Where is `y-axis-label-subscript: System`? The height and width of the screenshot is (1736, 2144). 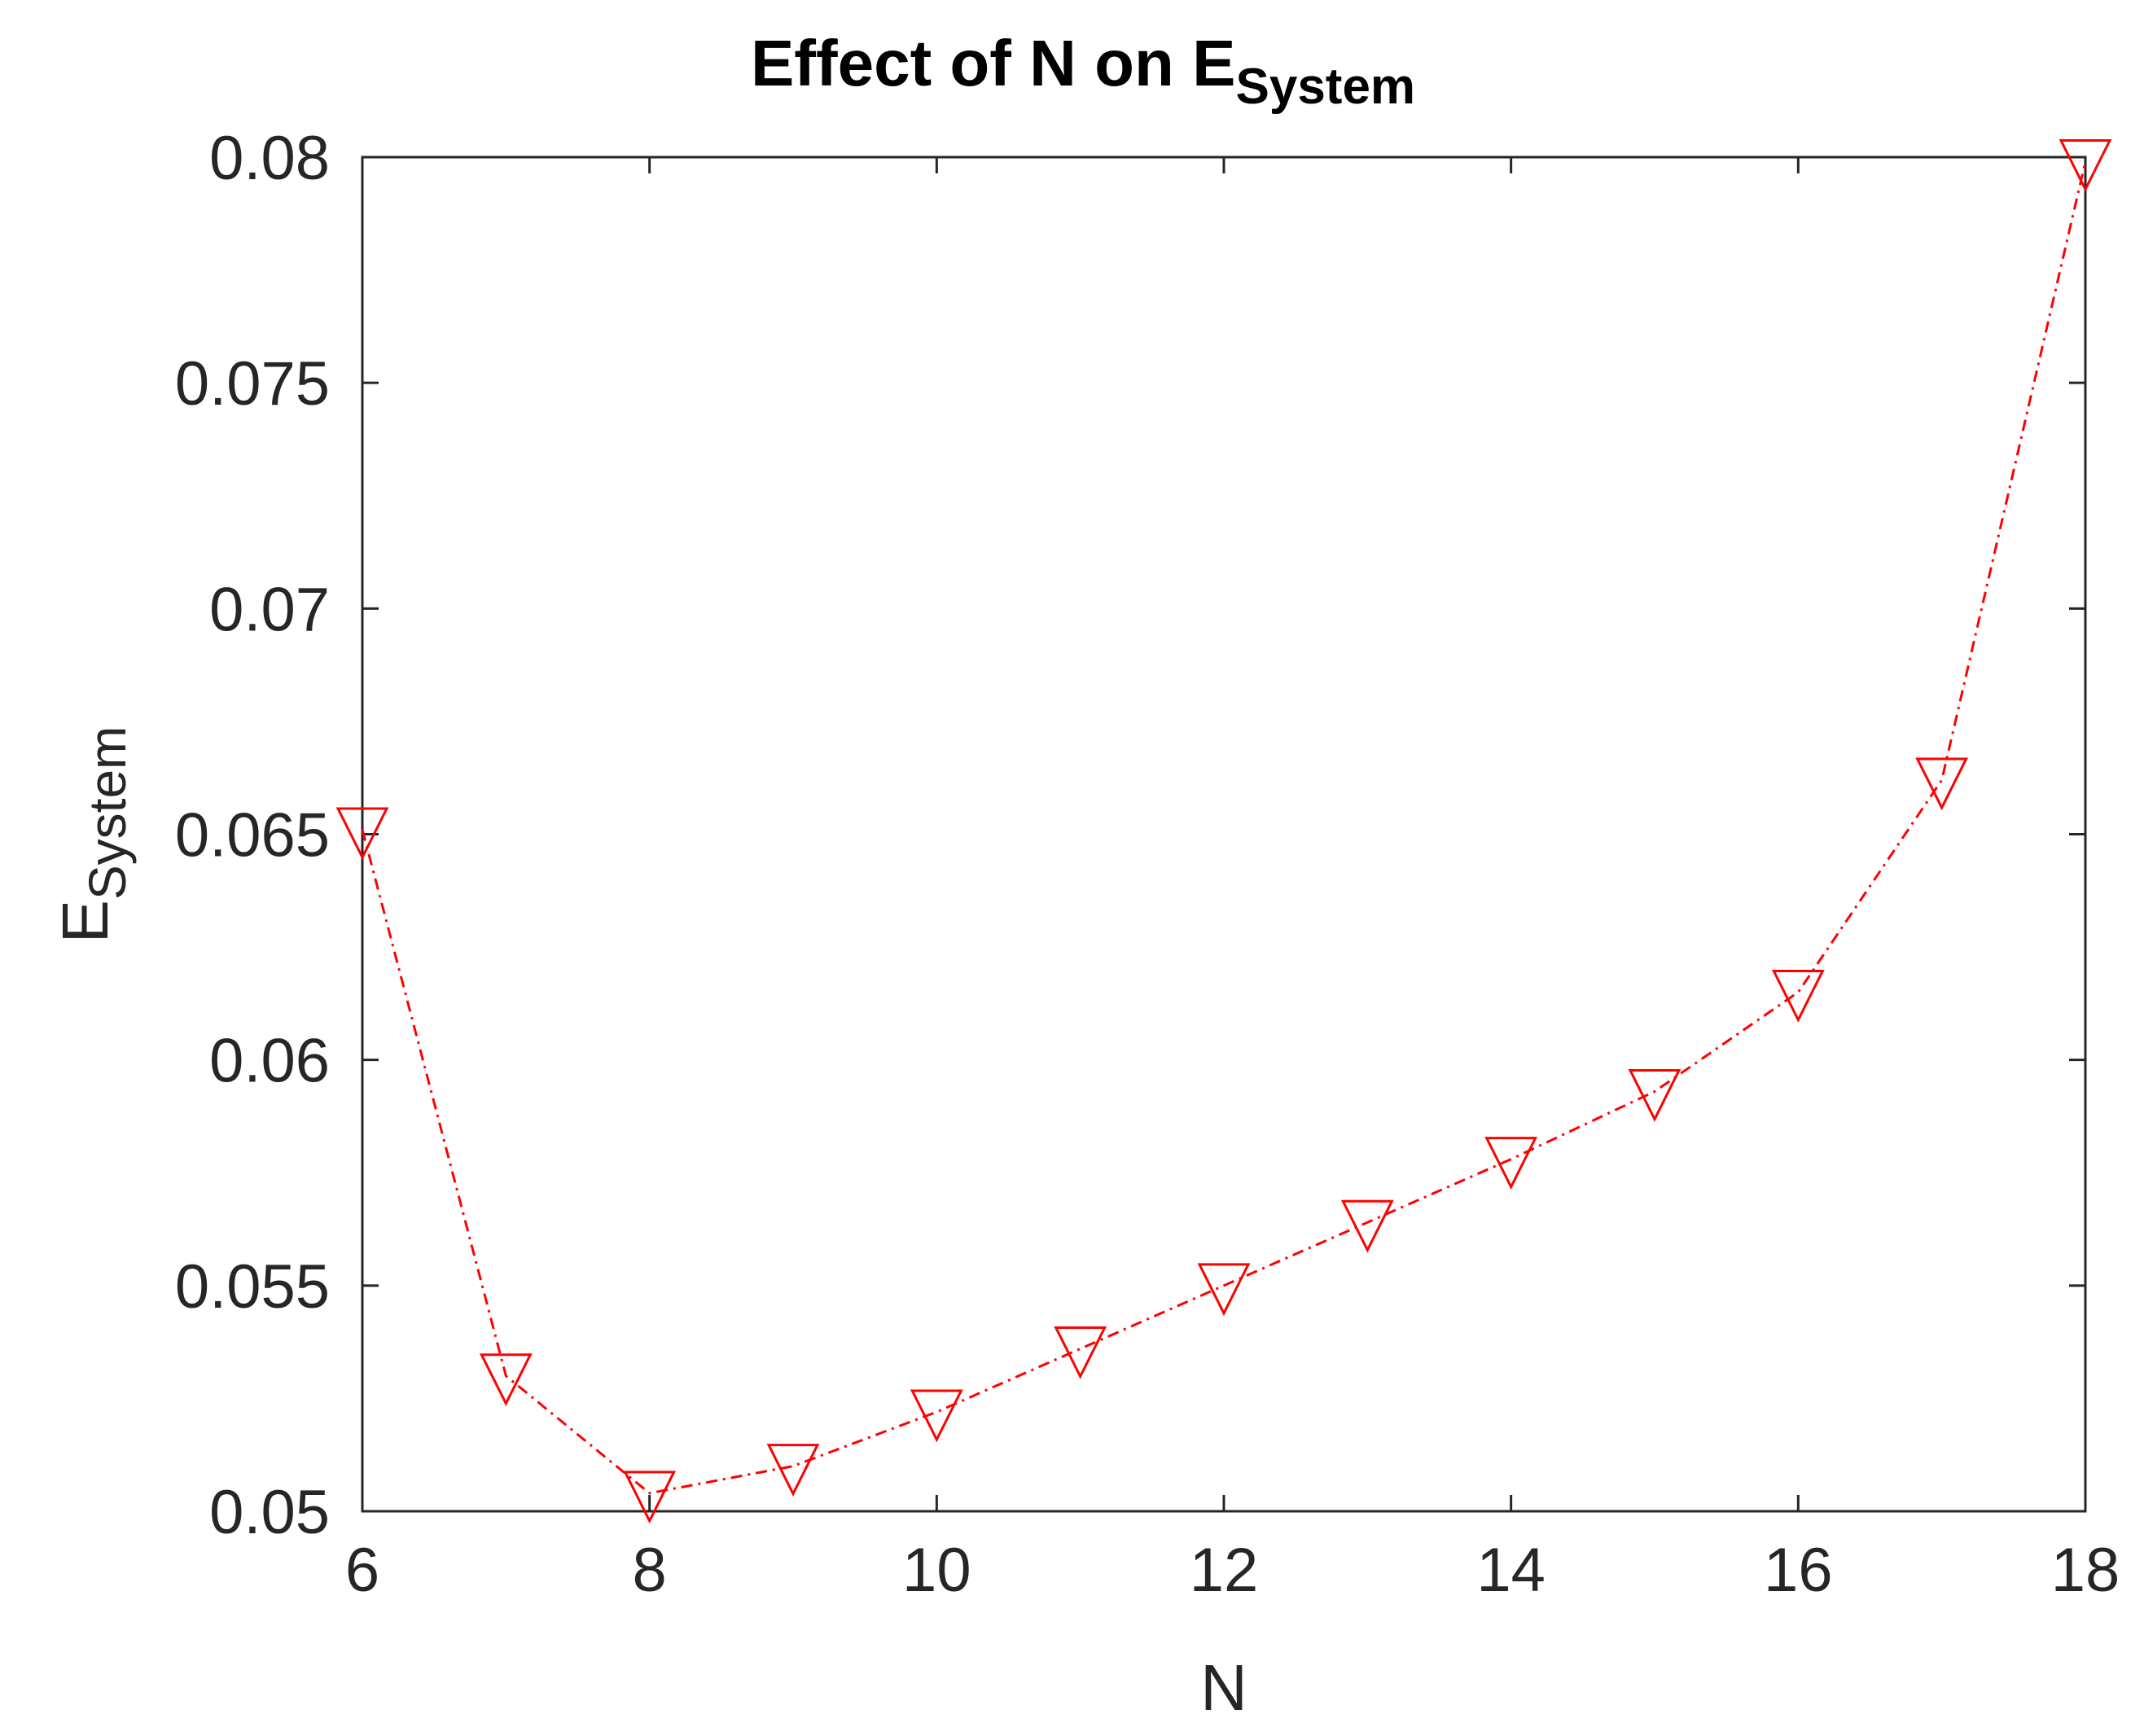
y-axis-label-subscript: System is located at coordinates (107, 813).